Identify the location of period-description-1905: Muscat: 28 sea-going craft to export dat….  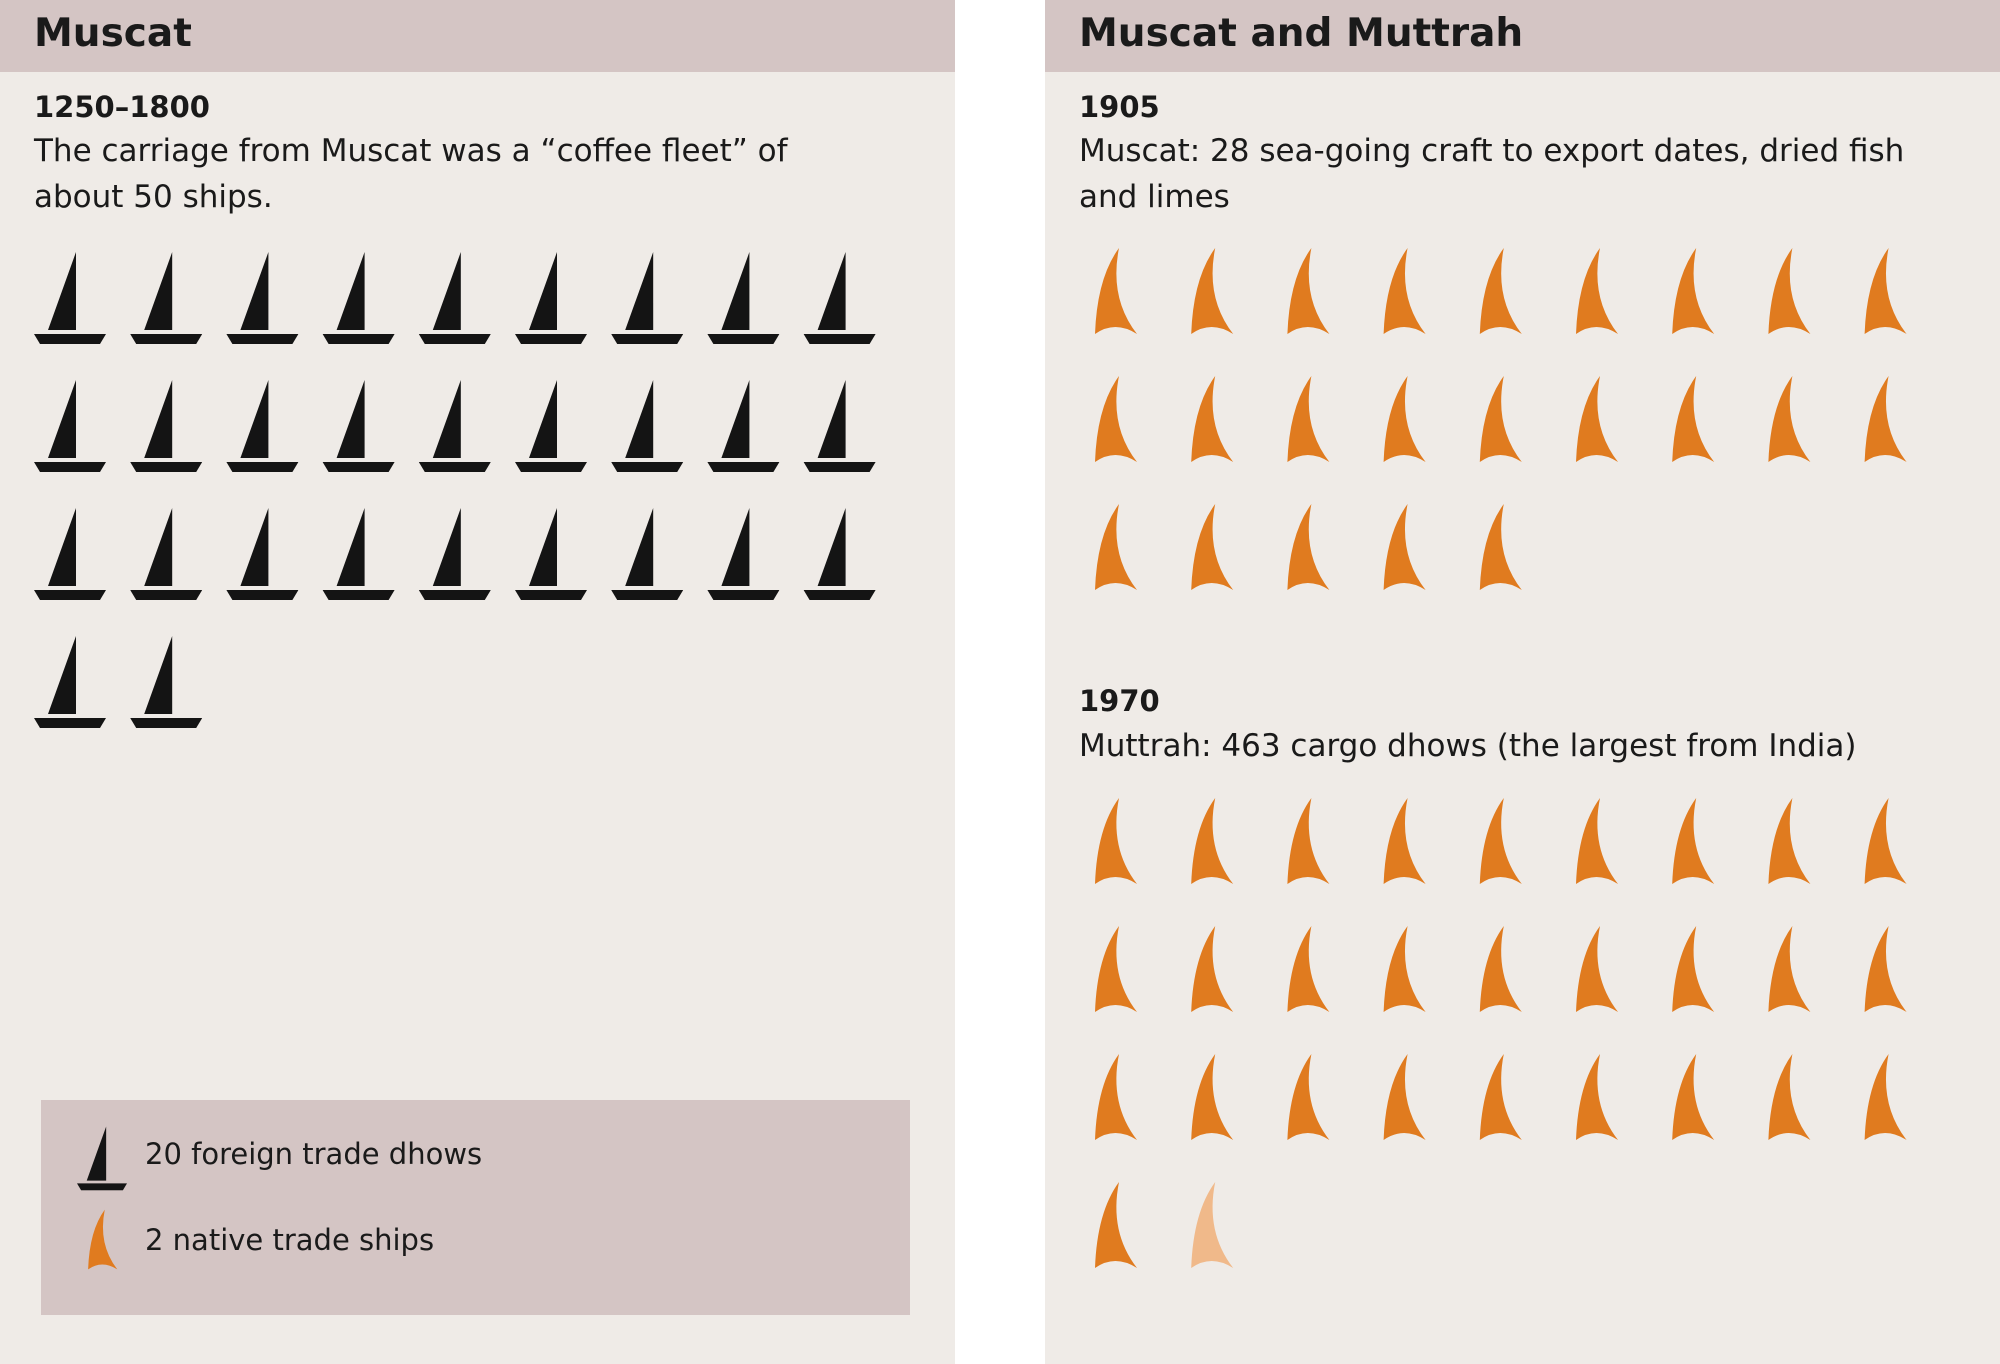
(1492, 174).